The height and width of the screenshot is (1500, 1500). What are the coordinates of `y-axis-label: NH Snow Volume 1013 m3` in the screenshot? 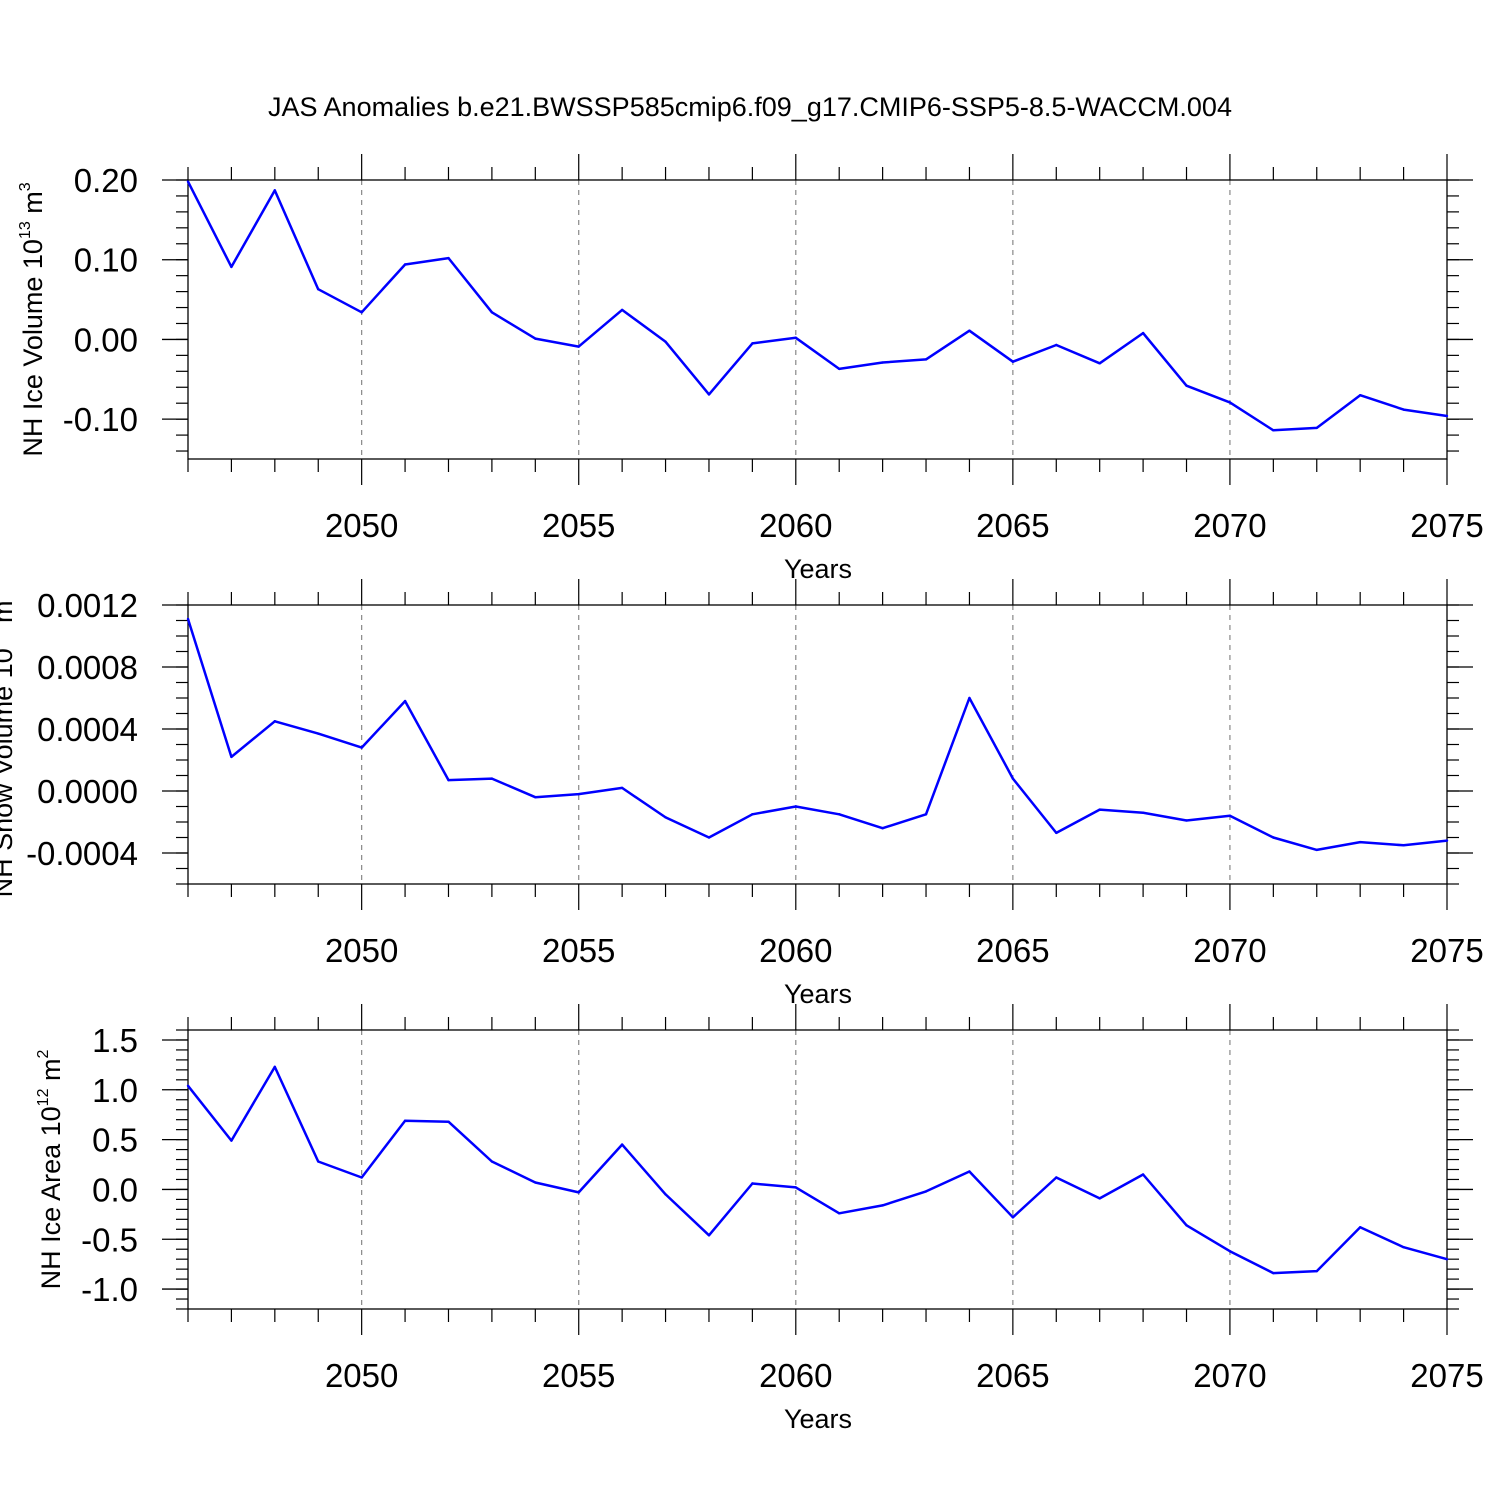 It's located at (9, 744).